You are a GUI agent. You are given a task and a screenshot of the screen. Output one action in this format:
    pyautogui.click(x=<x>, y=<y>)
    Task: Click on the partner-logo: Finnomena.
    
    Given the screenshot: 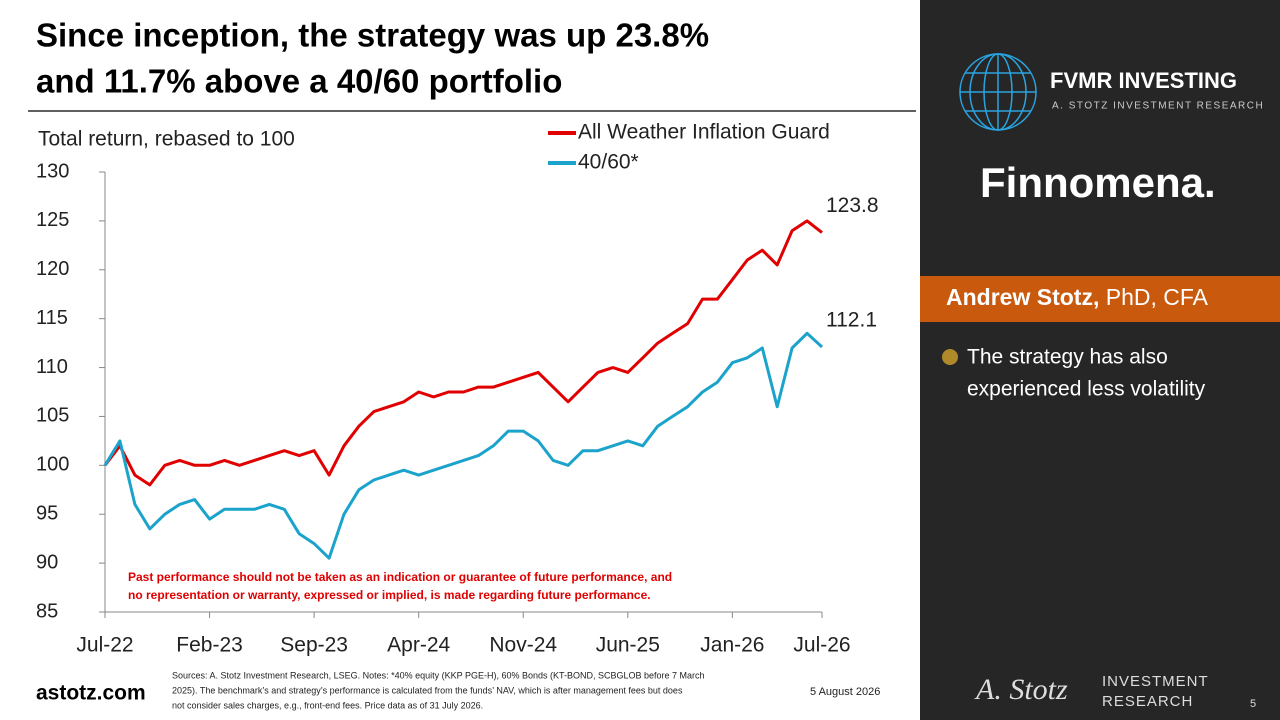 What is the action you would take?
    pyautogui.click(x=1098, y=182)
    